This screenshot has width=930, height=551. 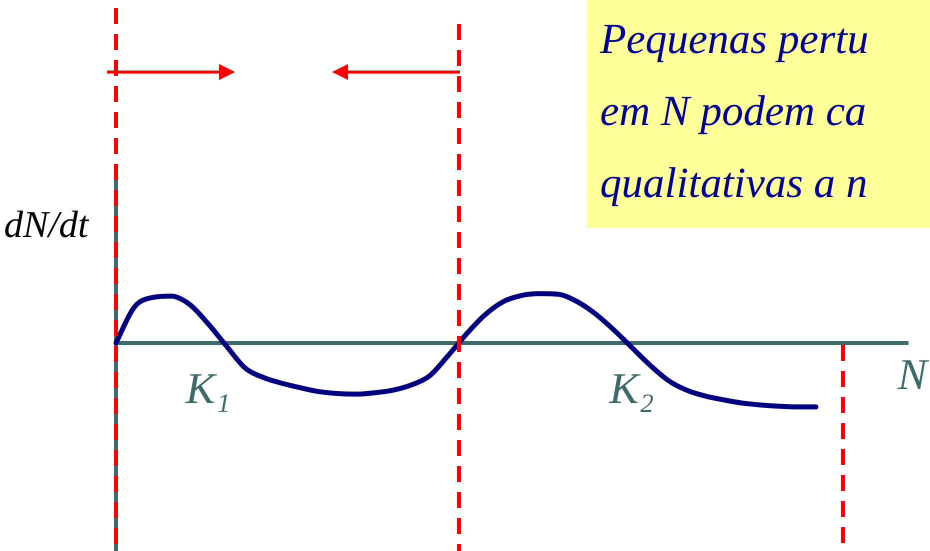 What do you see at coordinates (912, 374) in the screenshot?
I see `x-axis-title: N` at bounding box center [912, 374].